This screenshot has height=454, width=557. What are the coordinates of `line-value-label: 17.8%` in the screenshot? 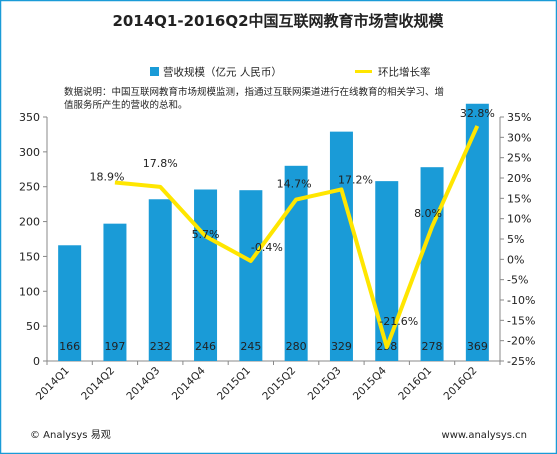 It's located at (160, 163).